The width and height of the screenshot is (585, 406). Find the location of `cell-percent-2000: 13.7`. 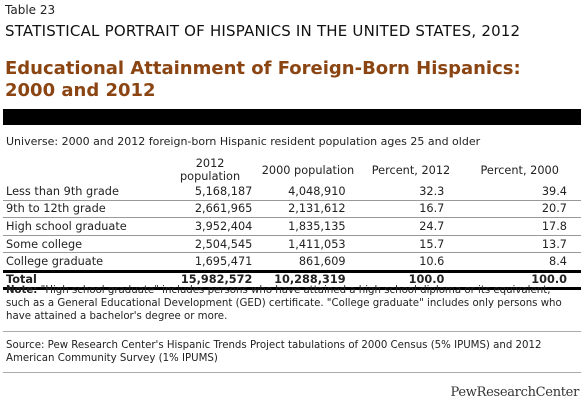

cell-percent-2000: 13.7 is located at coordinates (519, 244).